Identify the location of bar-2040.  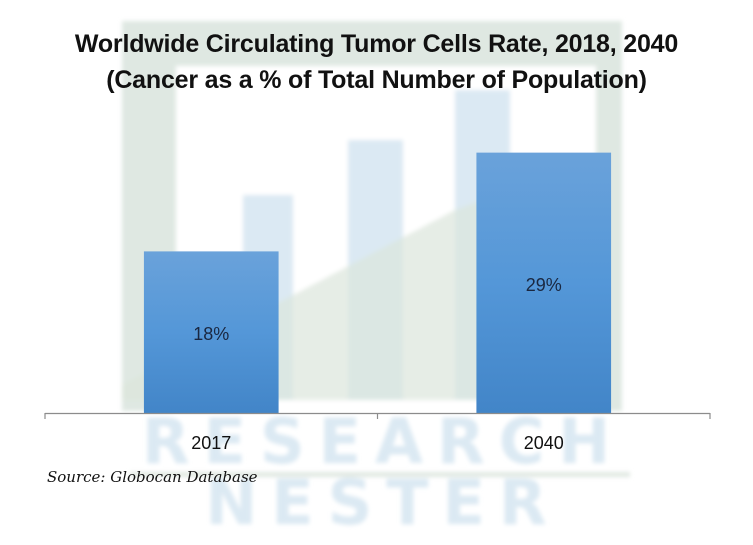
(544, 282).